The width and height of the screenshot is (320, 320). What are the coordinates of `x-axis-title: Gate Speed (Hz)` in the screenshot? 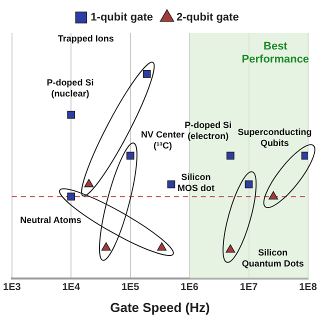 It's located at (160, 307).